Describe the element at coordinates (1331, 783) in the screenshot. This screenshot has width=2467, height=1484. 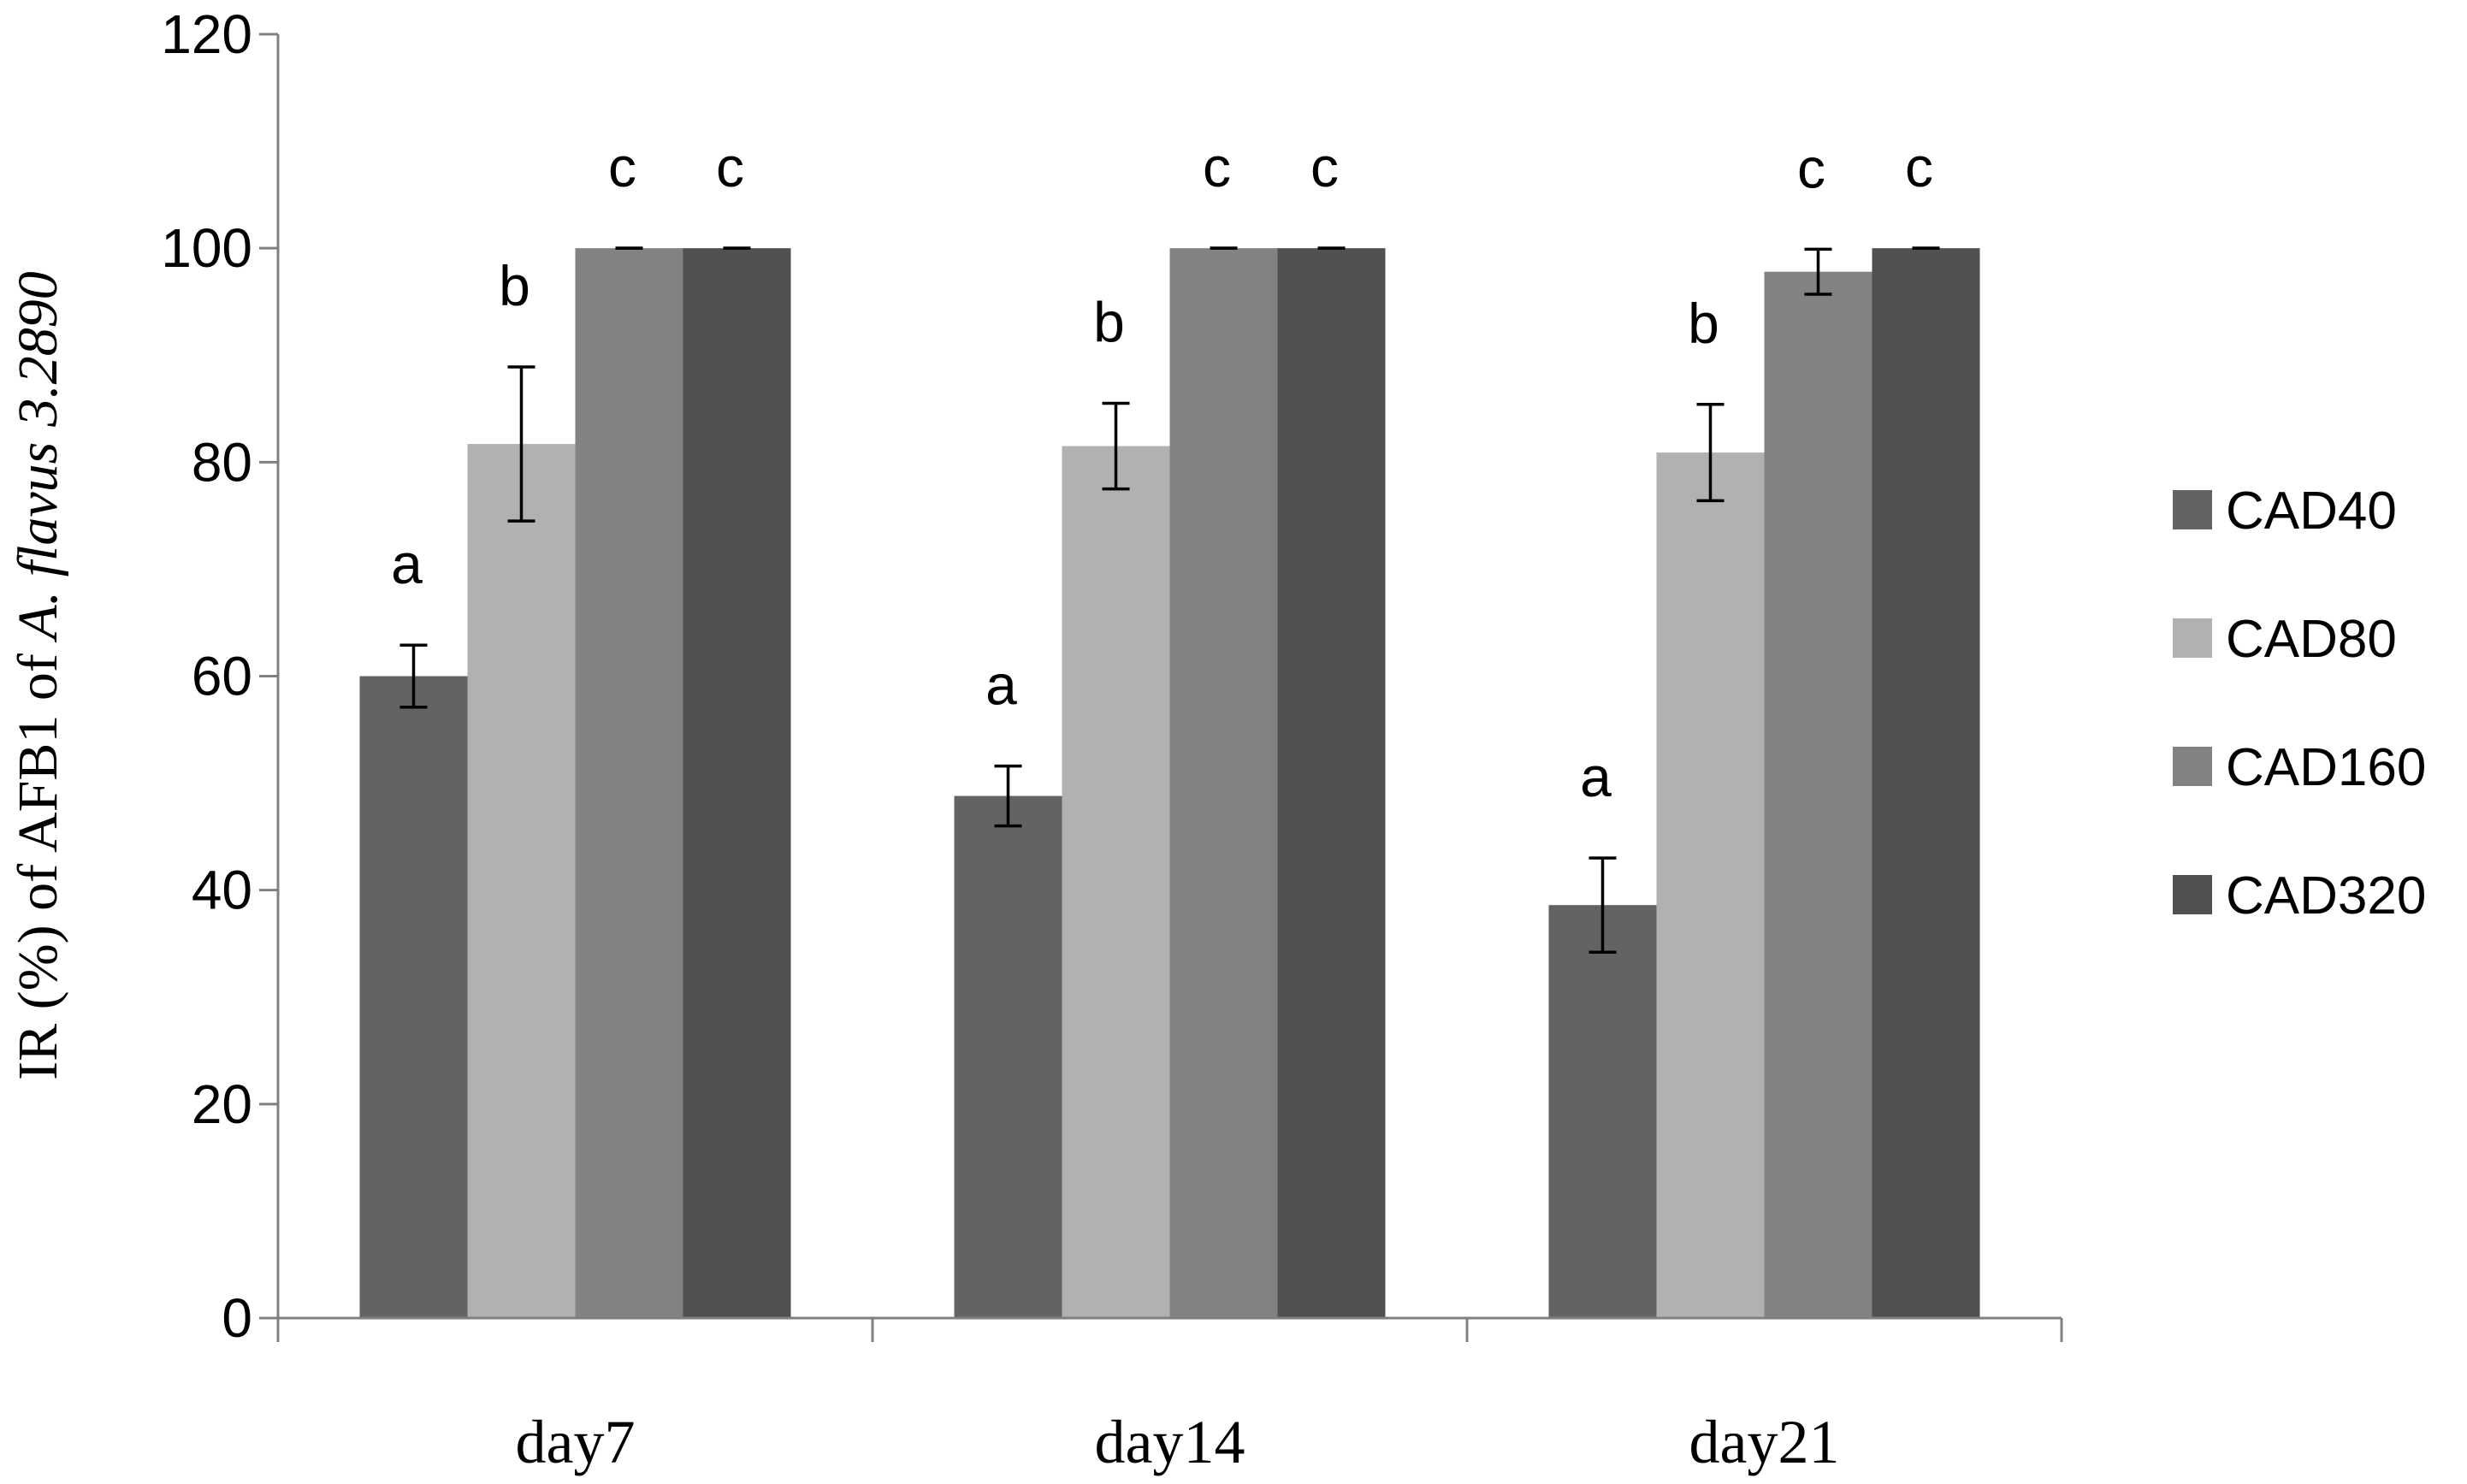
I see `bar-cad320-day14` at that location.